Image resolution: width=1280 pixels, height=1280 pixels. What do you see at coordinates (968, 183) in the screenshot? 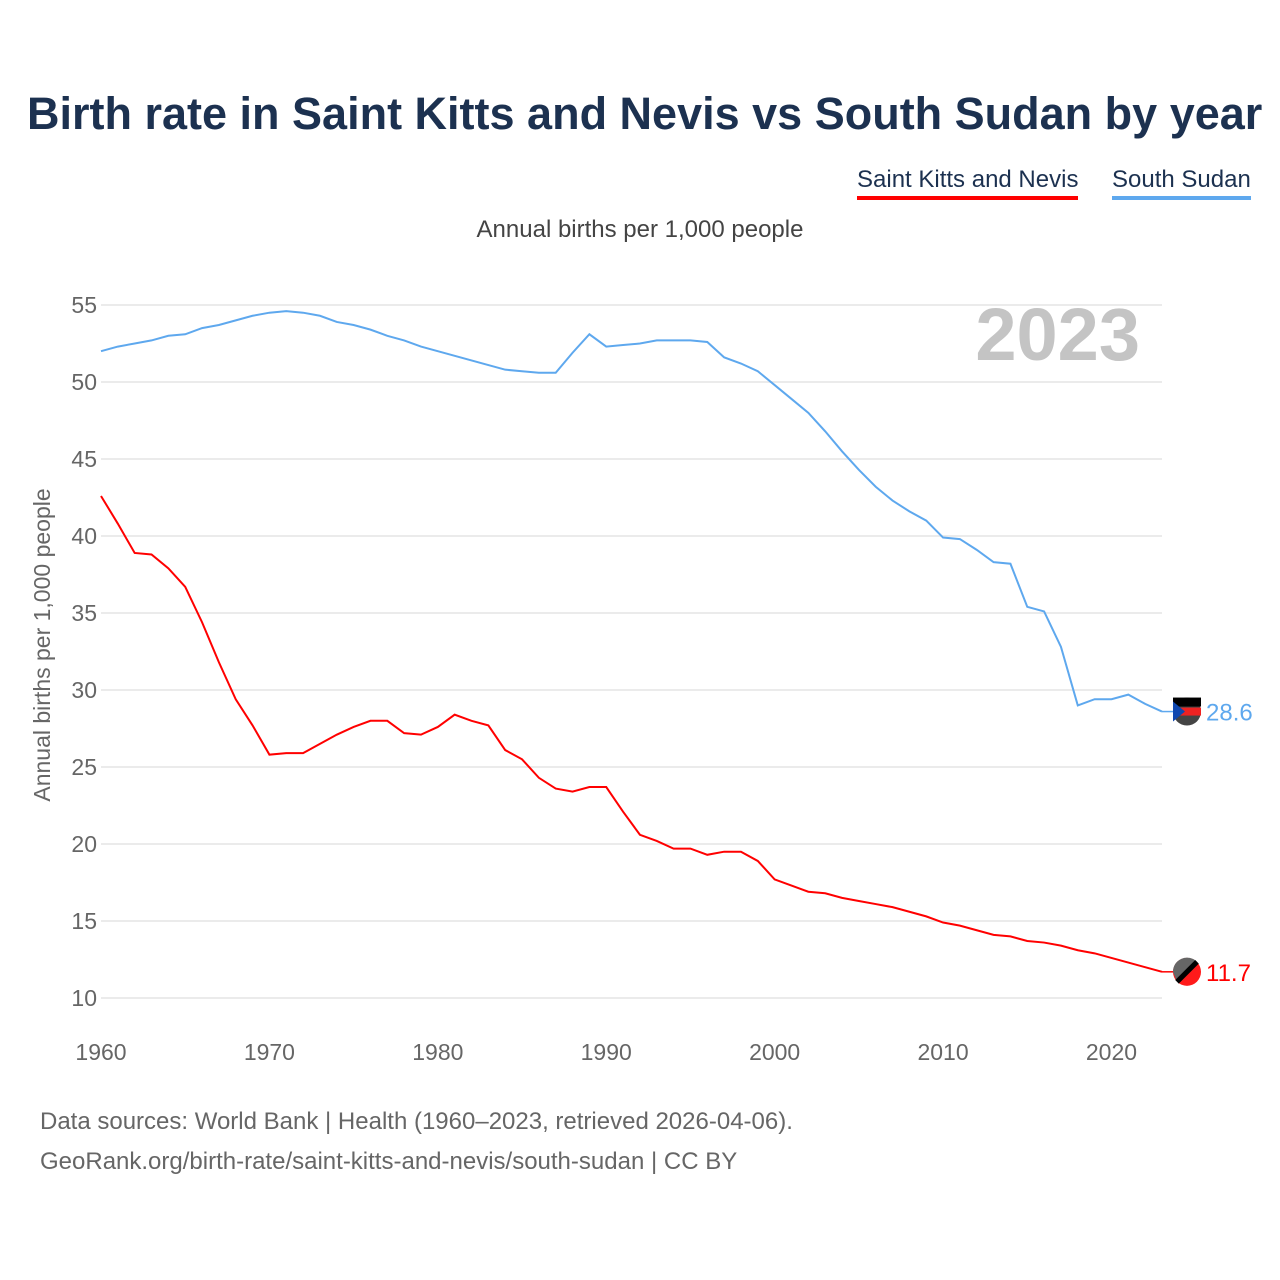
I see `legend-saint-kitts-and-nevis: Saint Kitts and Nevis` at bounding box center [968, 183].